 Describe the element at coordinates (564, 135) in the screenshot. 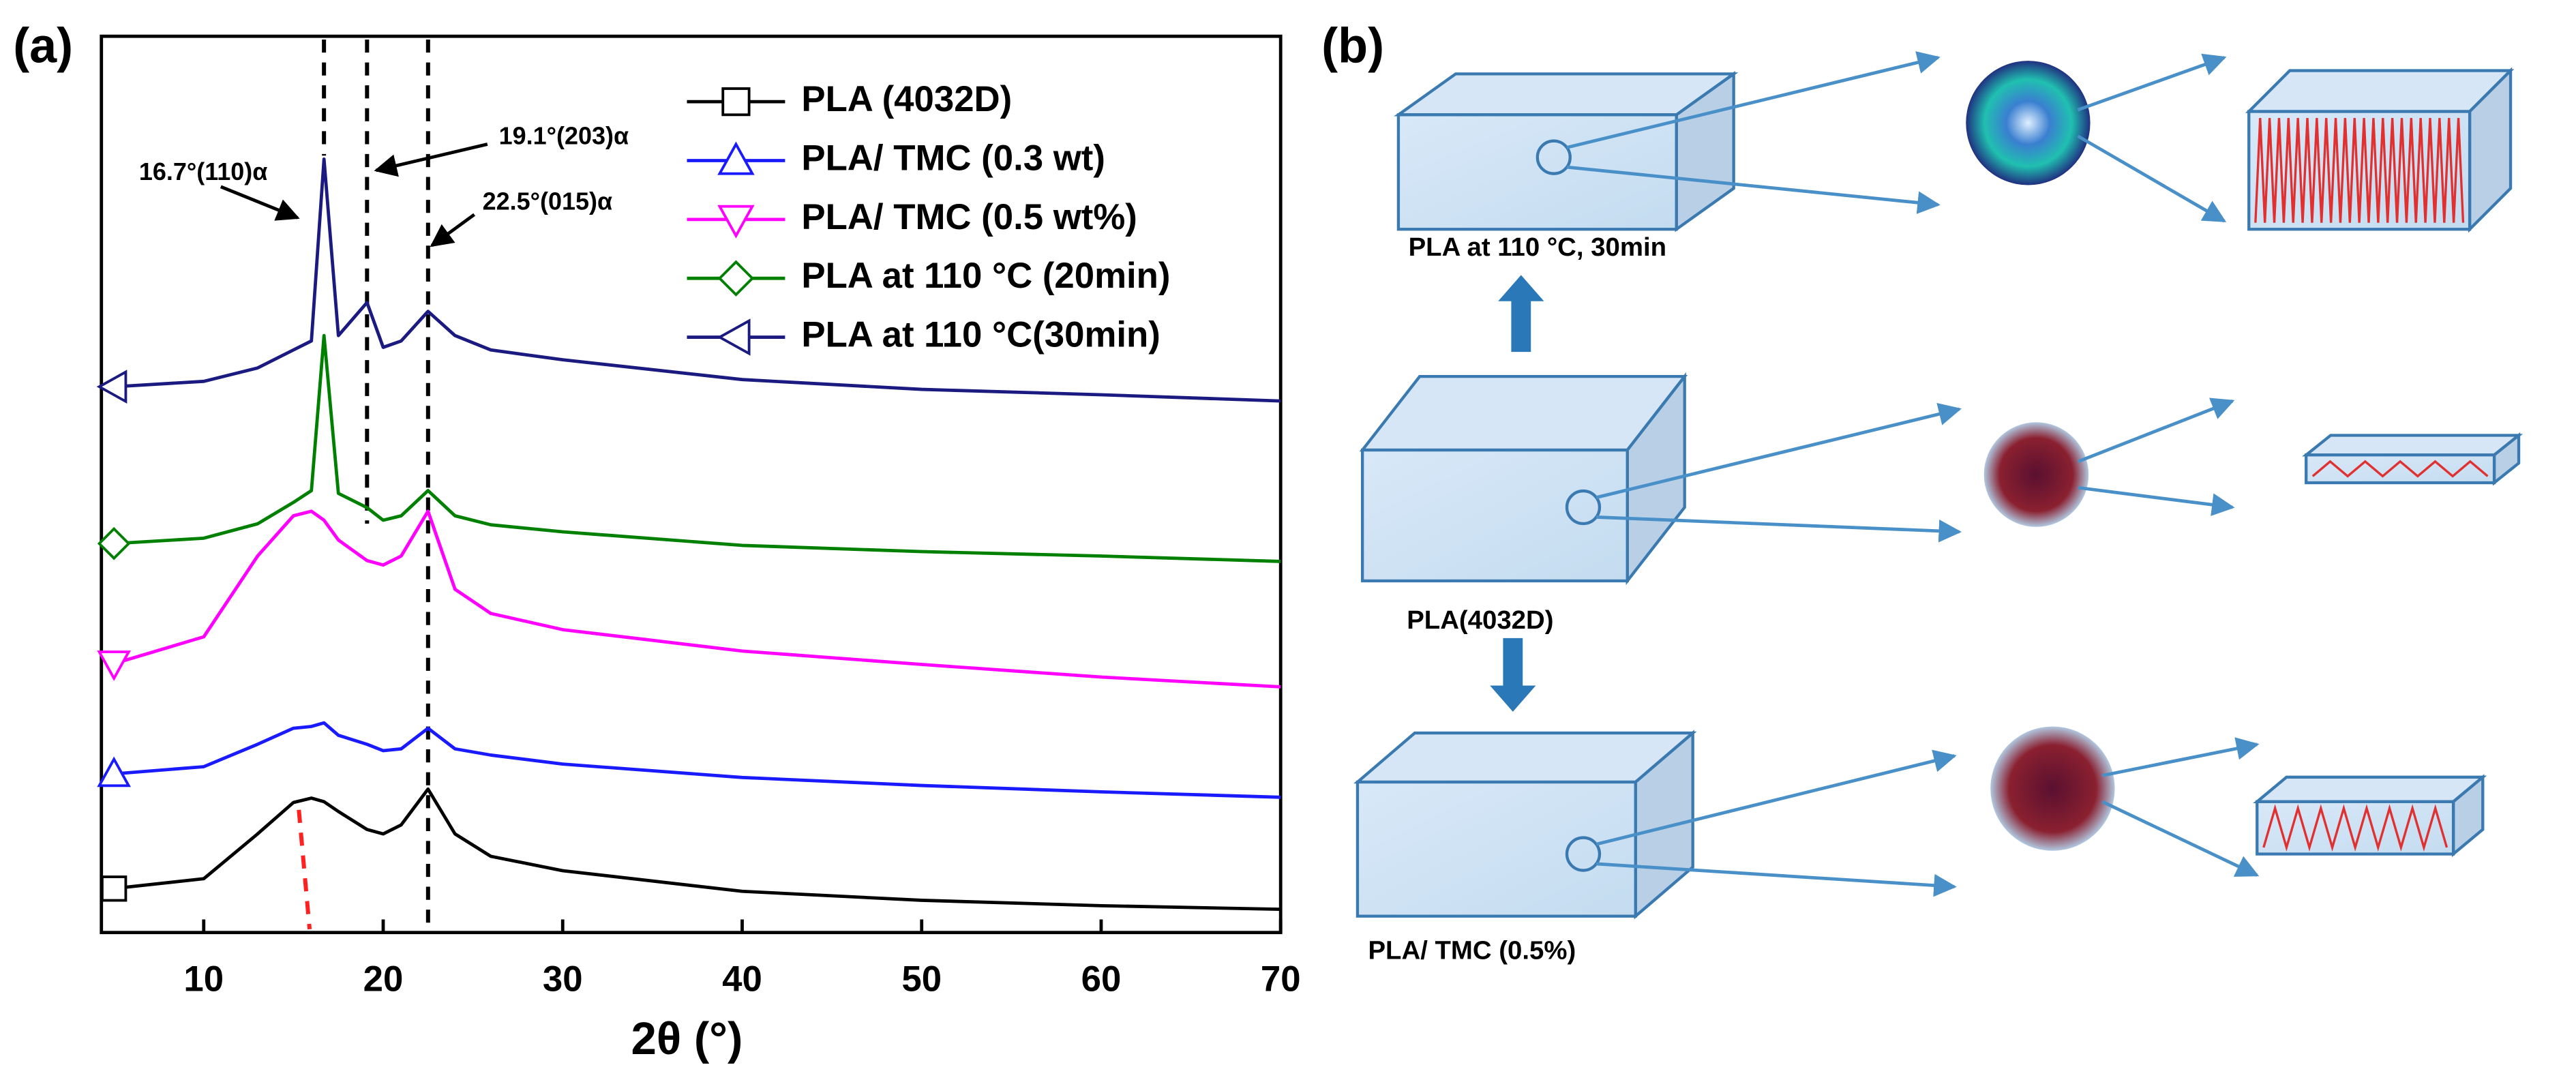

I see `annotation: 19.1°(203)α` at that location.